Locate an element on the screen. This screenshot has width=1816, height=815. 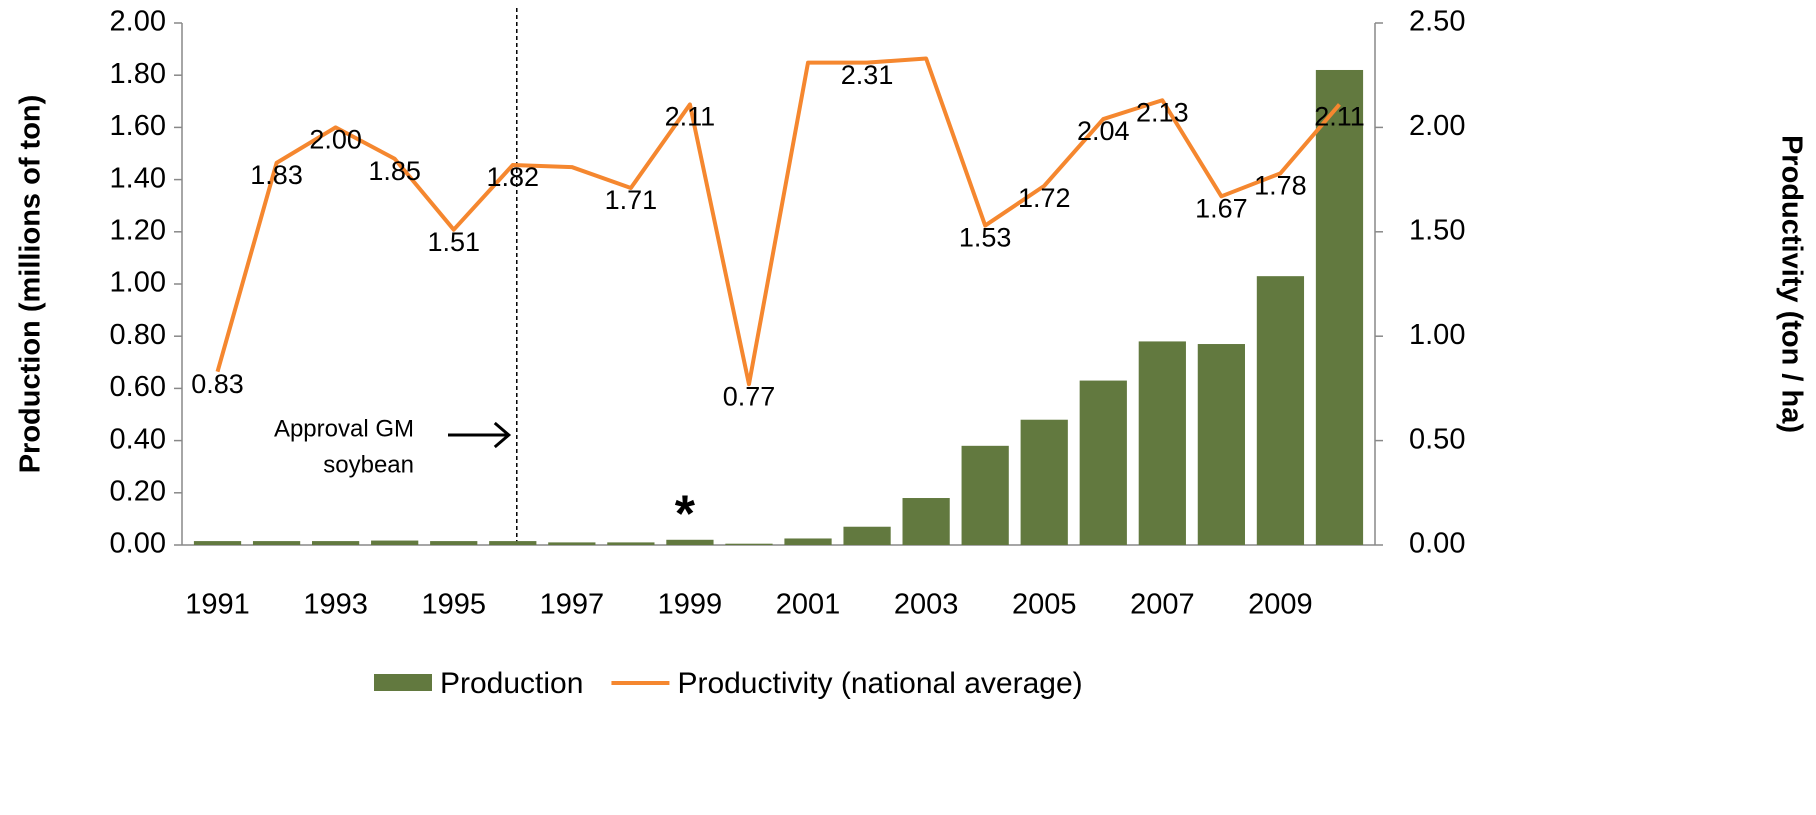
legend-label: Productivity (national average) is located at coordinates (879, 683).